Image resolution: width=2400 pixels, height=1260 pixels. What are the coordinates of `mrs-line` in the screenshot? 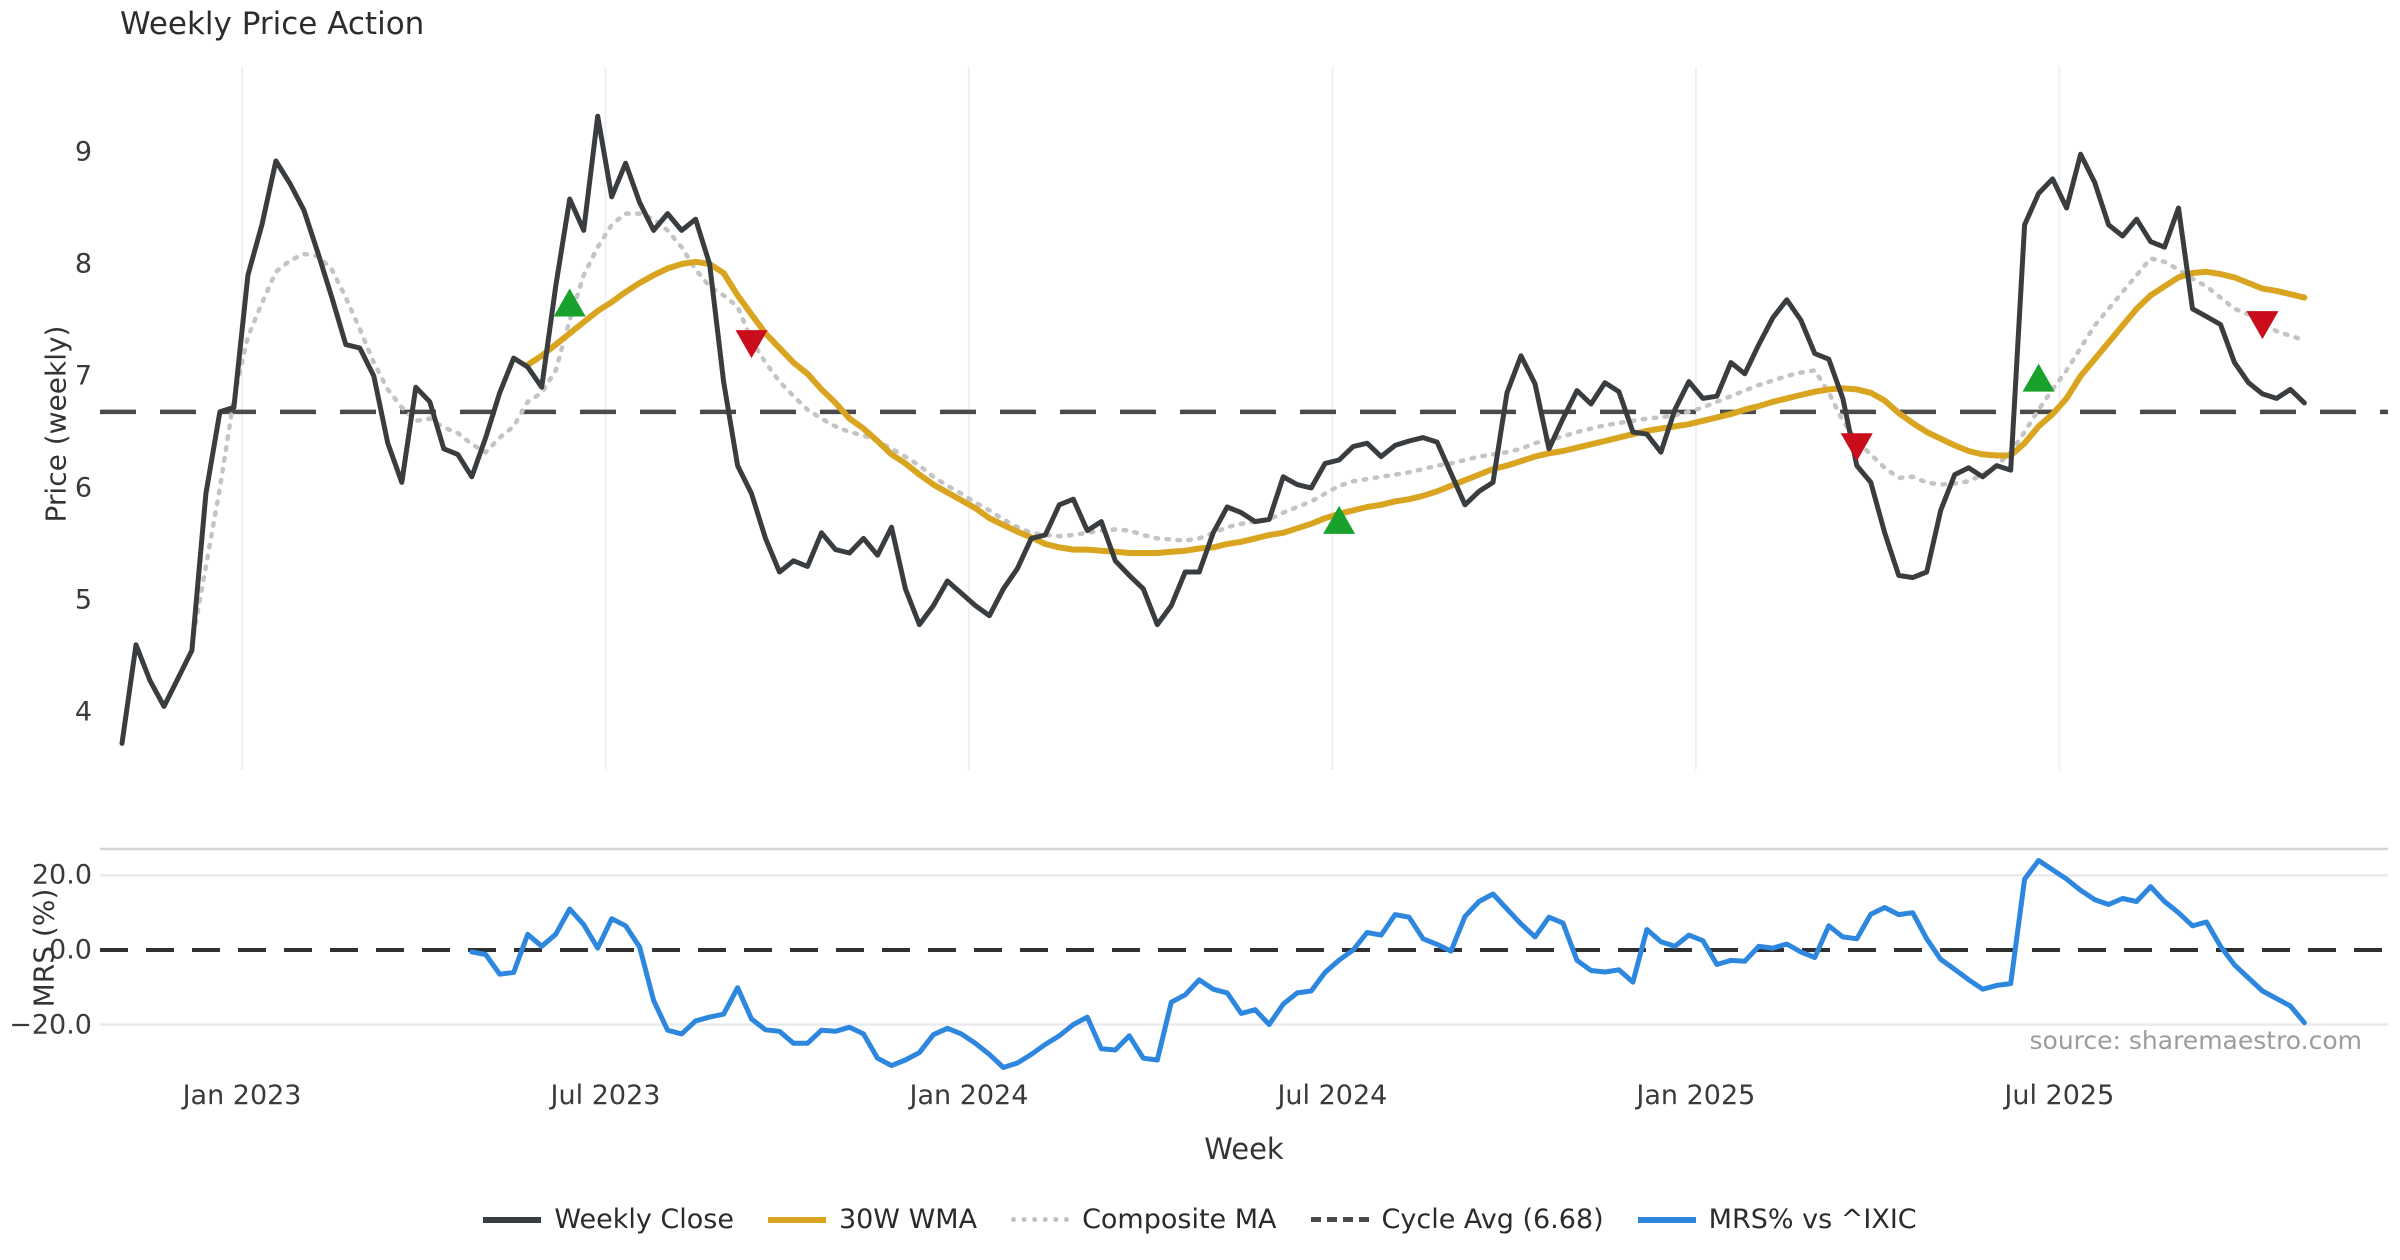 It's located at (1388, 964).